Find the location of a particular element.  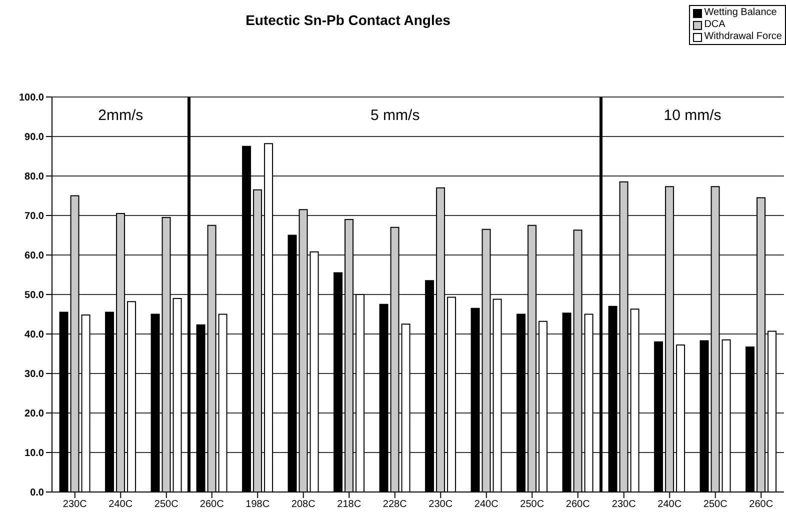

y-tick-label: 40.0 is located at coordinates (34, 335).